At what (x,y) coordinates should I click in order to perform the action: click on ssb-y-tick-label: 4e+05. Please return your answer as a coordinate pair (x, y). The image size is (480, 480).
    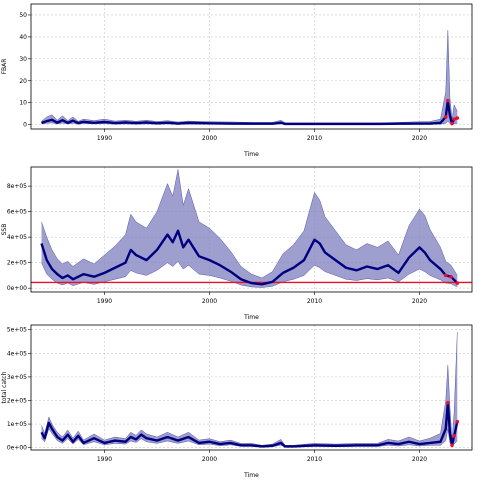
    Looking at the image, I should click on (17, 237).